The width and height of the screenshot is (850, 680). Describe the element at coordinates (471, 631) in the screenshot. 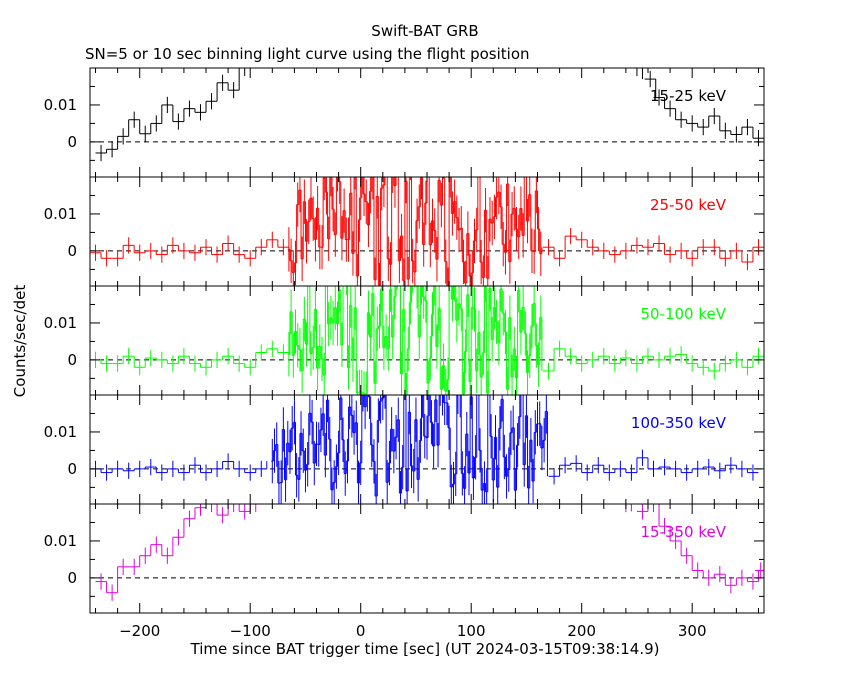

I see `x-tick-label: 100` at that location.